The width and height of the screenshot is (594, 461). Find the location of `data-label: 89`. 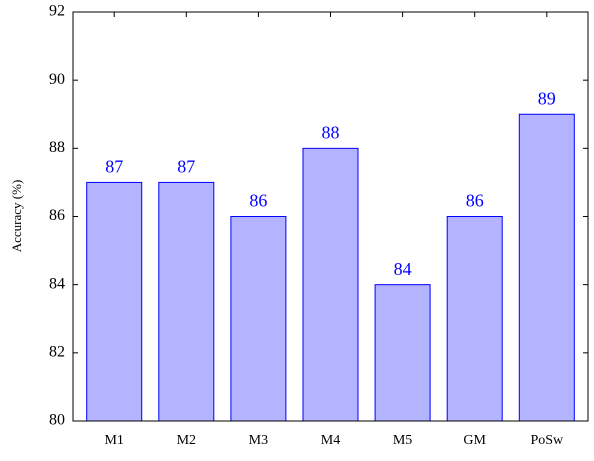

data-label: 89 is located at coordinates (547, 98).